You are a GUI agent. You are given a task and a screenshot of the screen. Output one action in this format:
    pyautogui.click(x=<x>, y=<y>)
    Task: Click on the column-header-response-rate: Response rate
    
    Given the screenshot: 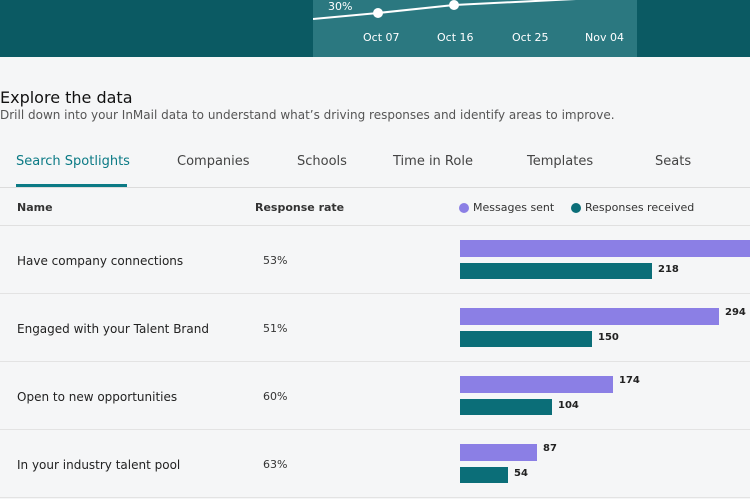 What is the action you would take?
    pyautogui.click(x=300, y=207)
    